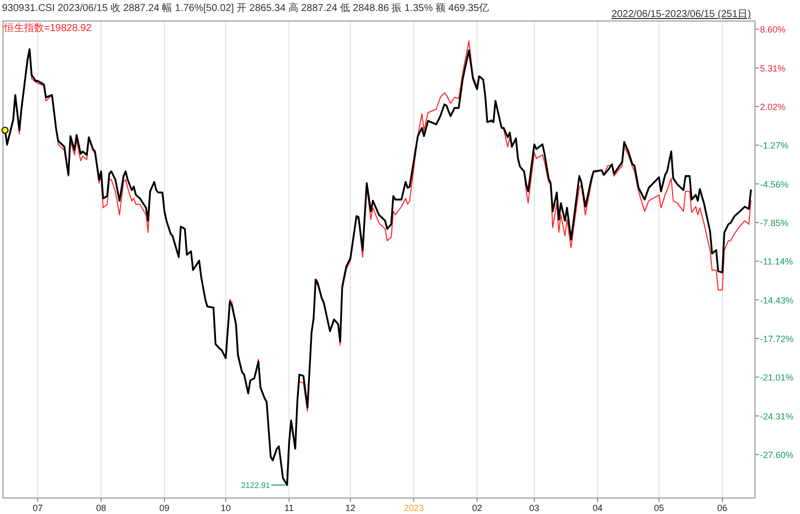 The image size is (800, 514). What do you see at coordinates (774, 145) in the screenshot?
I see `y-tick-label: -1.27%` at bounding box center [774, 145].